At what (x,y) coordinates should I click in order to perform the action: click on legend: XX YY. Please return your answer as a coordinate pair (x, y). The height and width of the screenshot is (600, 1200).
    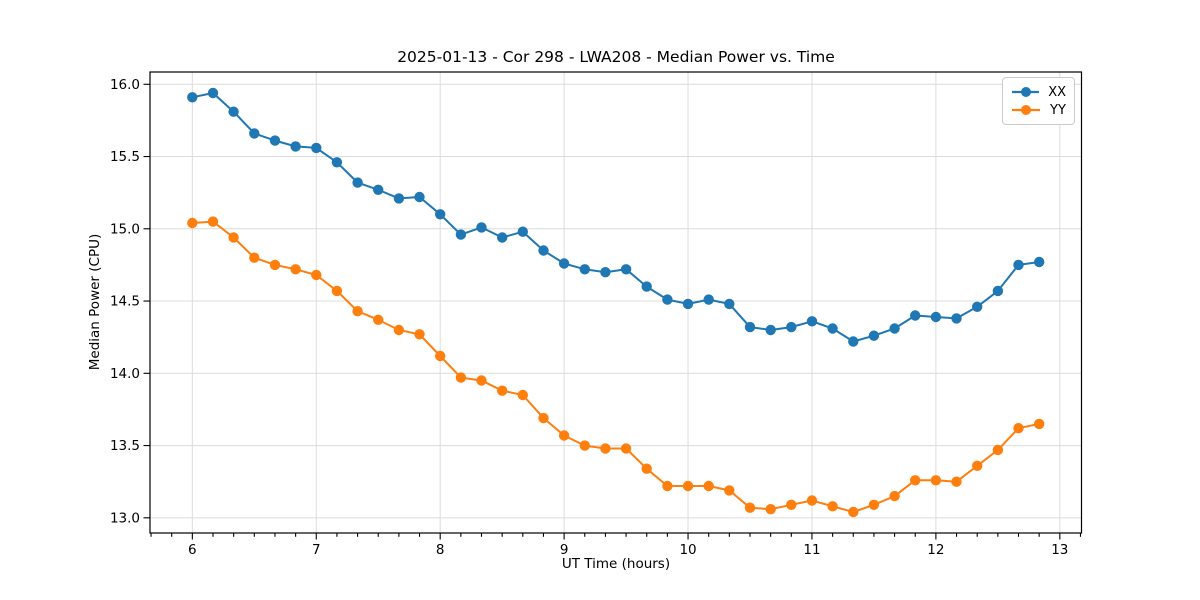
    Looking at the image, I should click on (1038, 101).